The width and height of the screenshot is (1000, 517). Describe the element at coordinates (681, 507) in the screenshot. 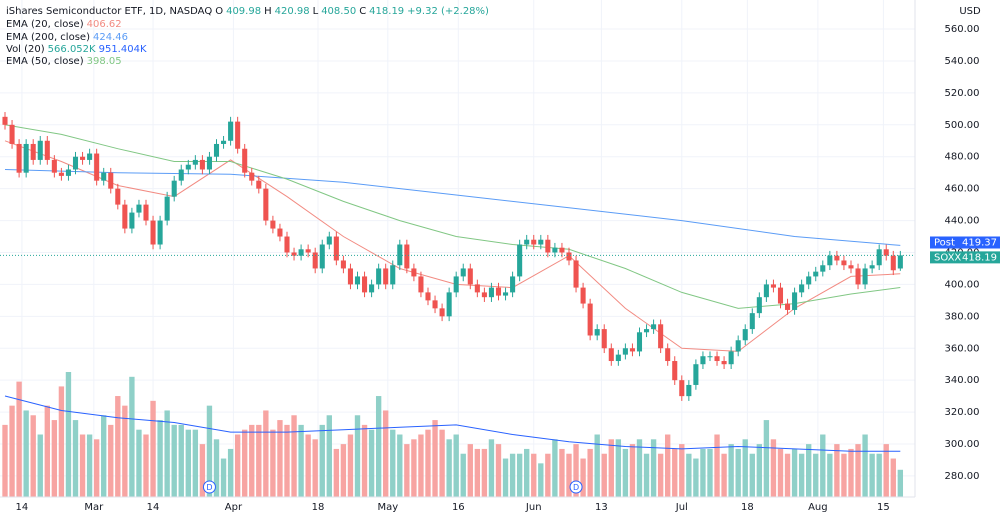

I see `x-tick-label: Jul` at that location.